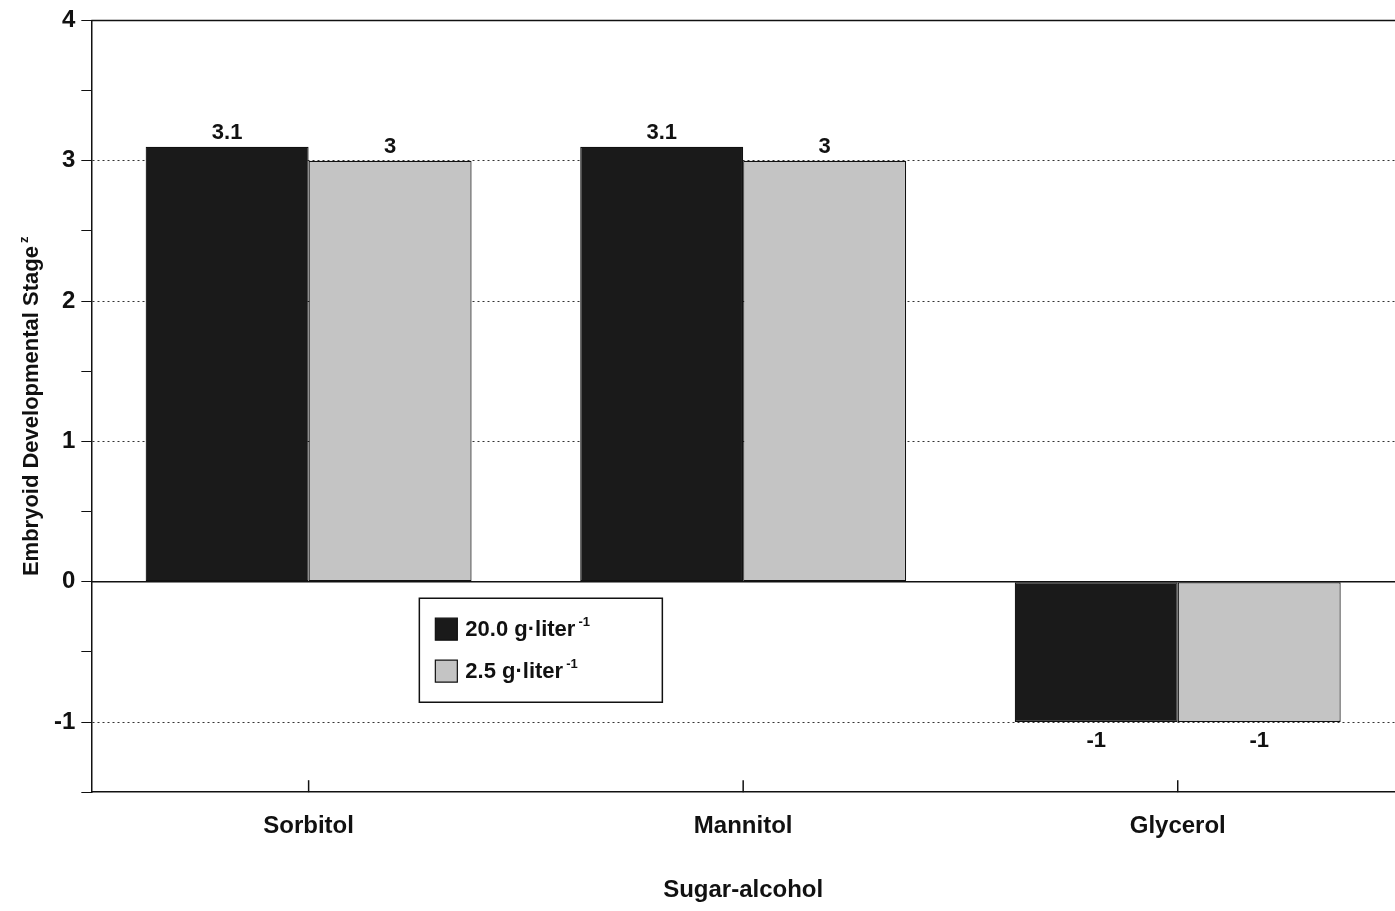 Image resolution: width=1395 pixels, height=911 pixels. What do you see at coordinates (65, 720) in the screenshot?
I see `y-tick-label: -1` at bounding box center [65, 720].